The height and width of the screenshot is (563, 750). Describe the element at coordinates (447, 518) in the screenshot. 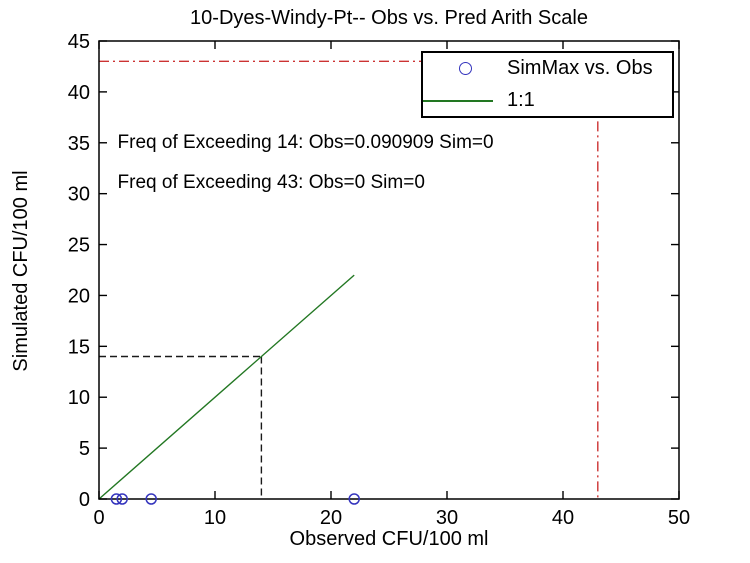

I see `x-tick-label: 30` at that location.